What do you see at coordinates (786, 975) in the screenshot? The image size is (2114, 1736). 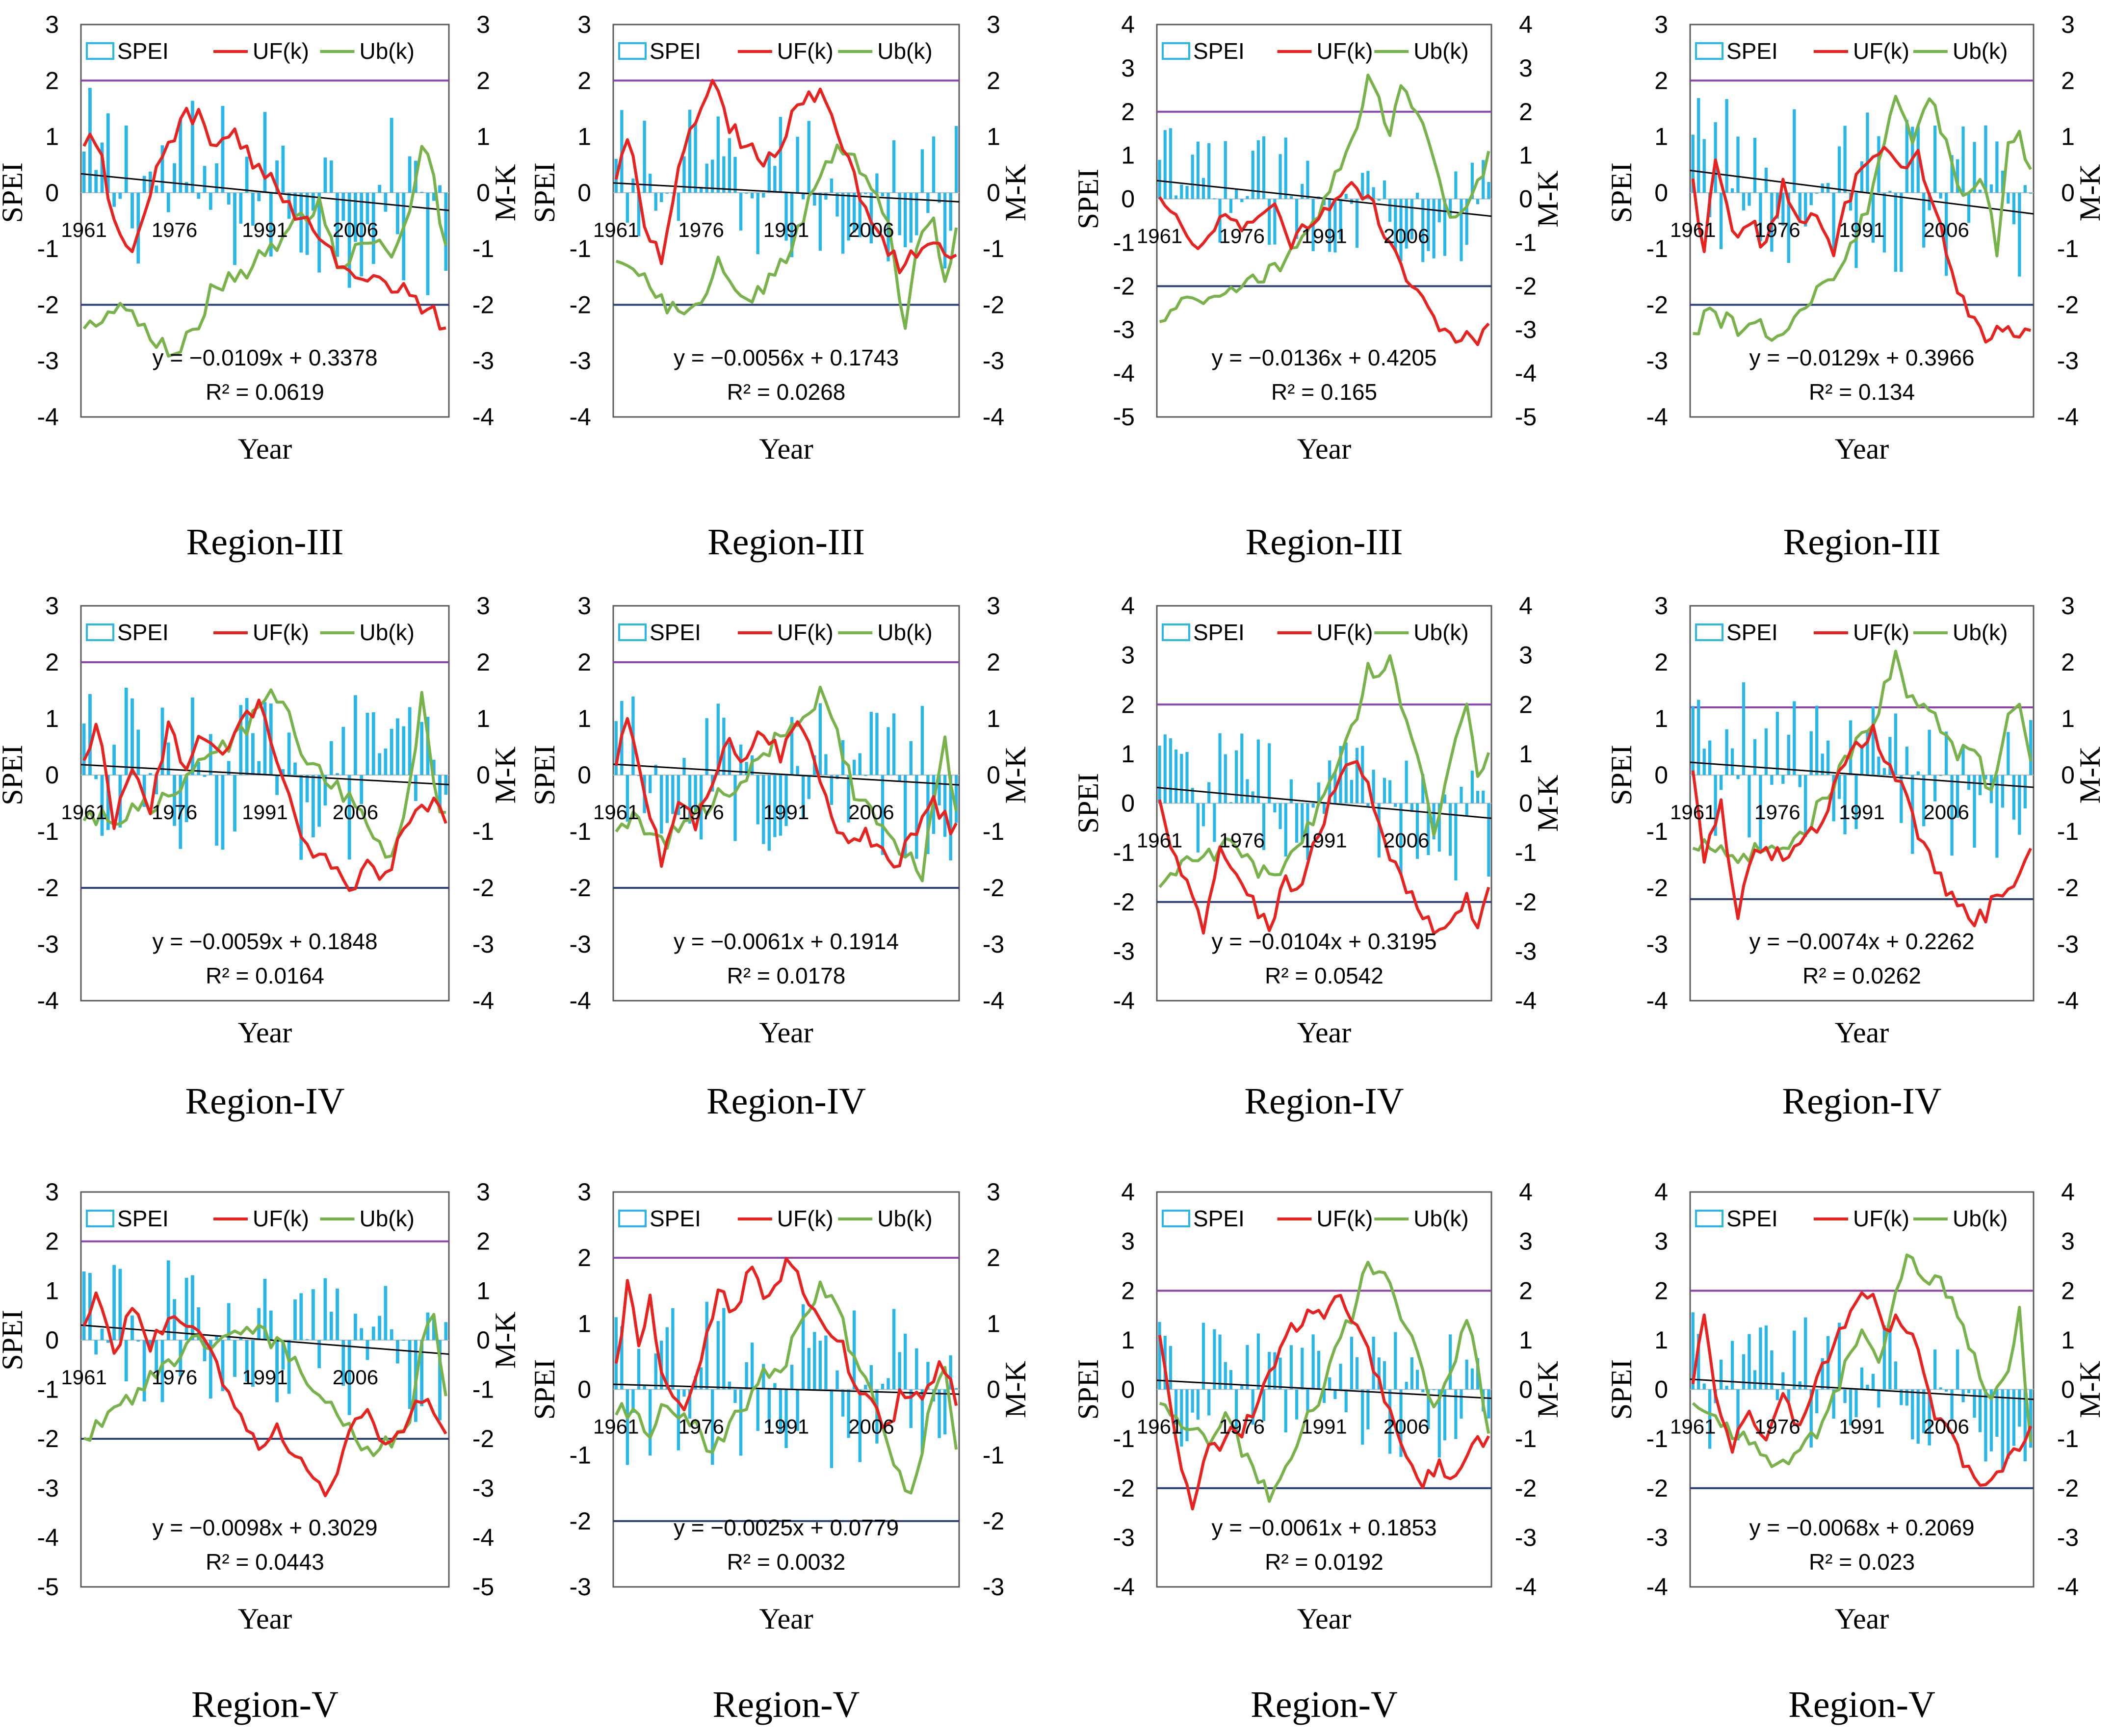 I see `r-squared-label: R² = 0.0178` at bounding box center [786, 975].